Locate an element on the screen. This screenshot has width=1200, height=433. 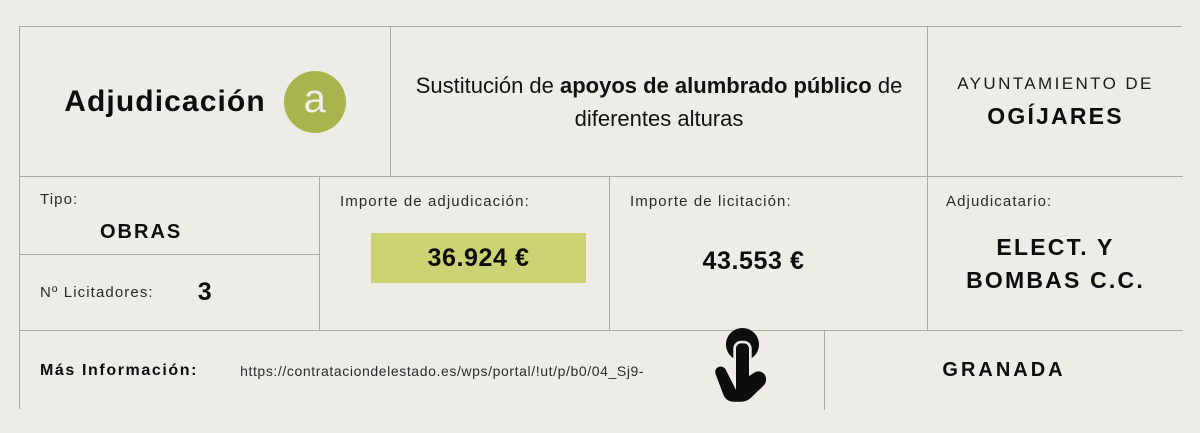
brand-circle-icon: a is located at coordinates (314, 101).